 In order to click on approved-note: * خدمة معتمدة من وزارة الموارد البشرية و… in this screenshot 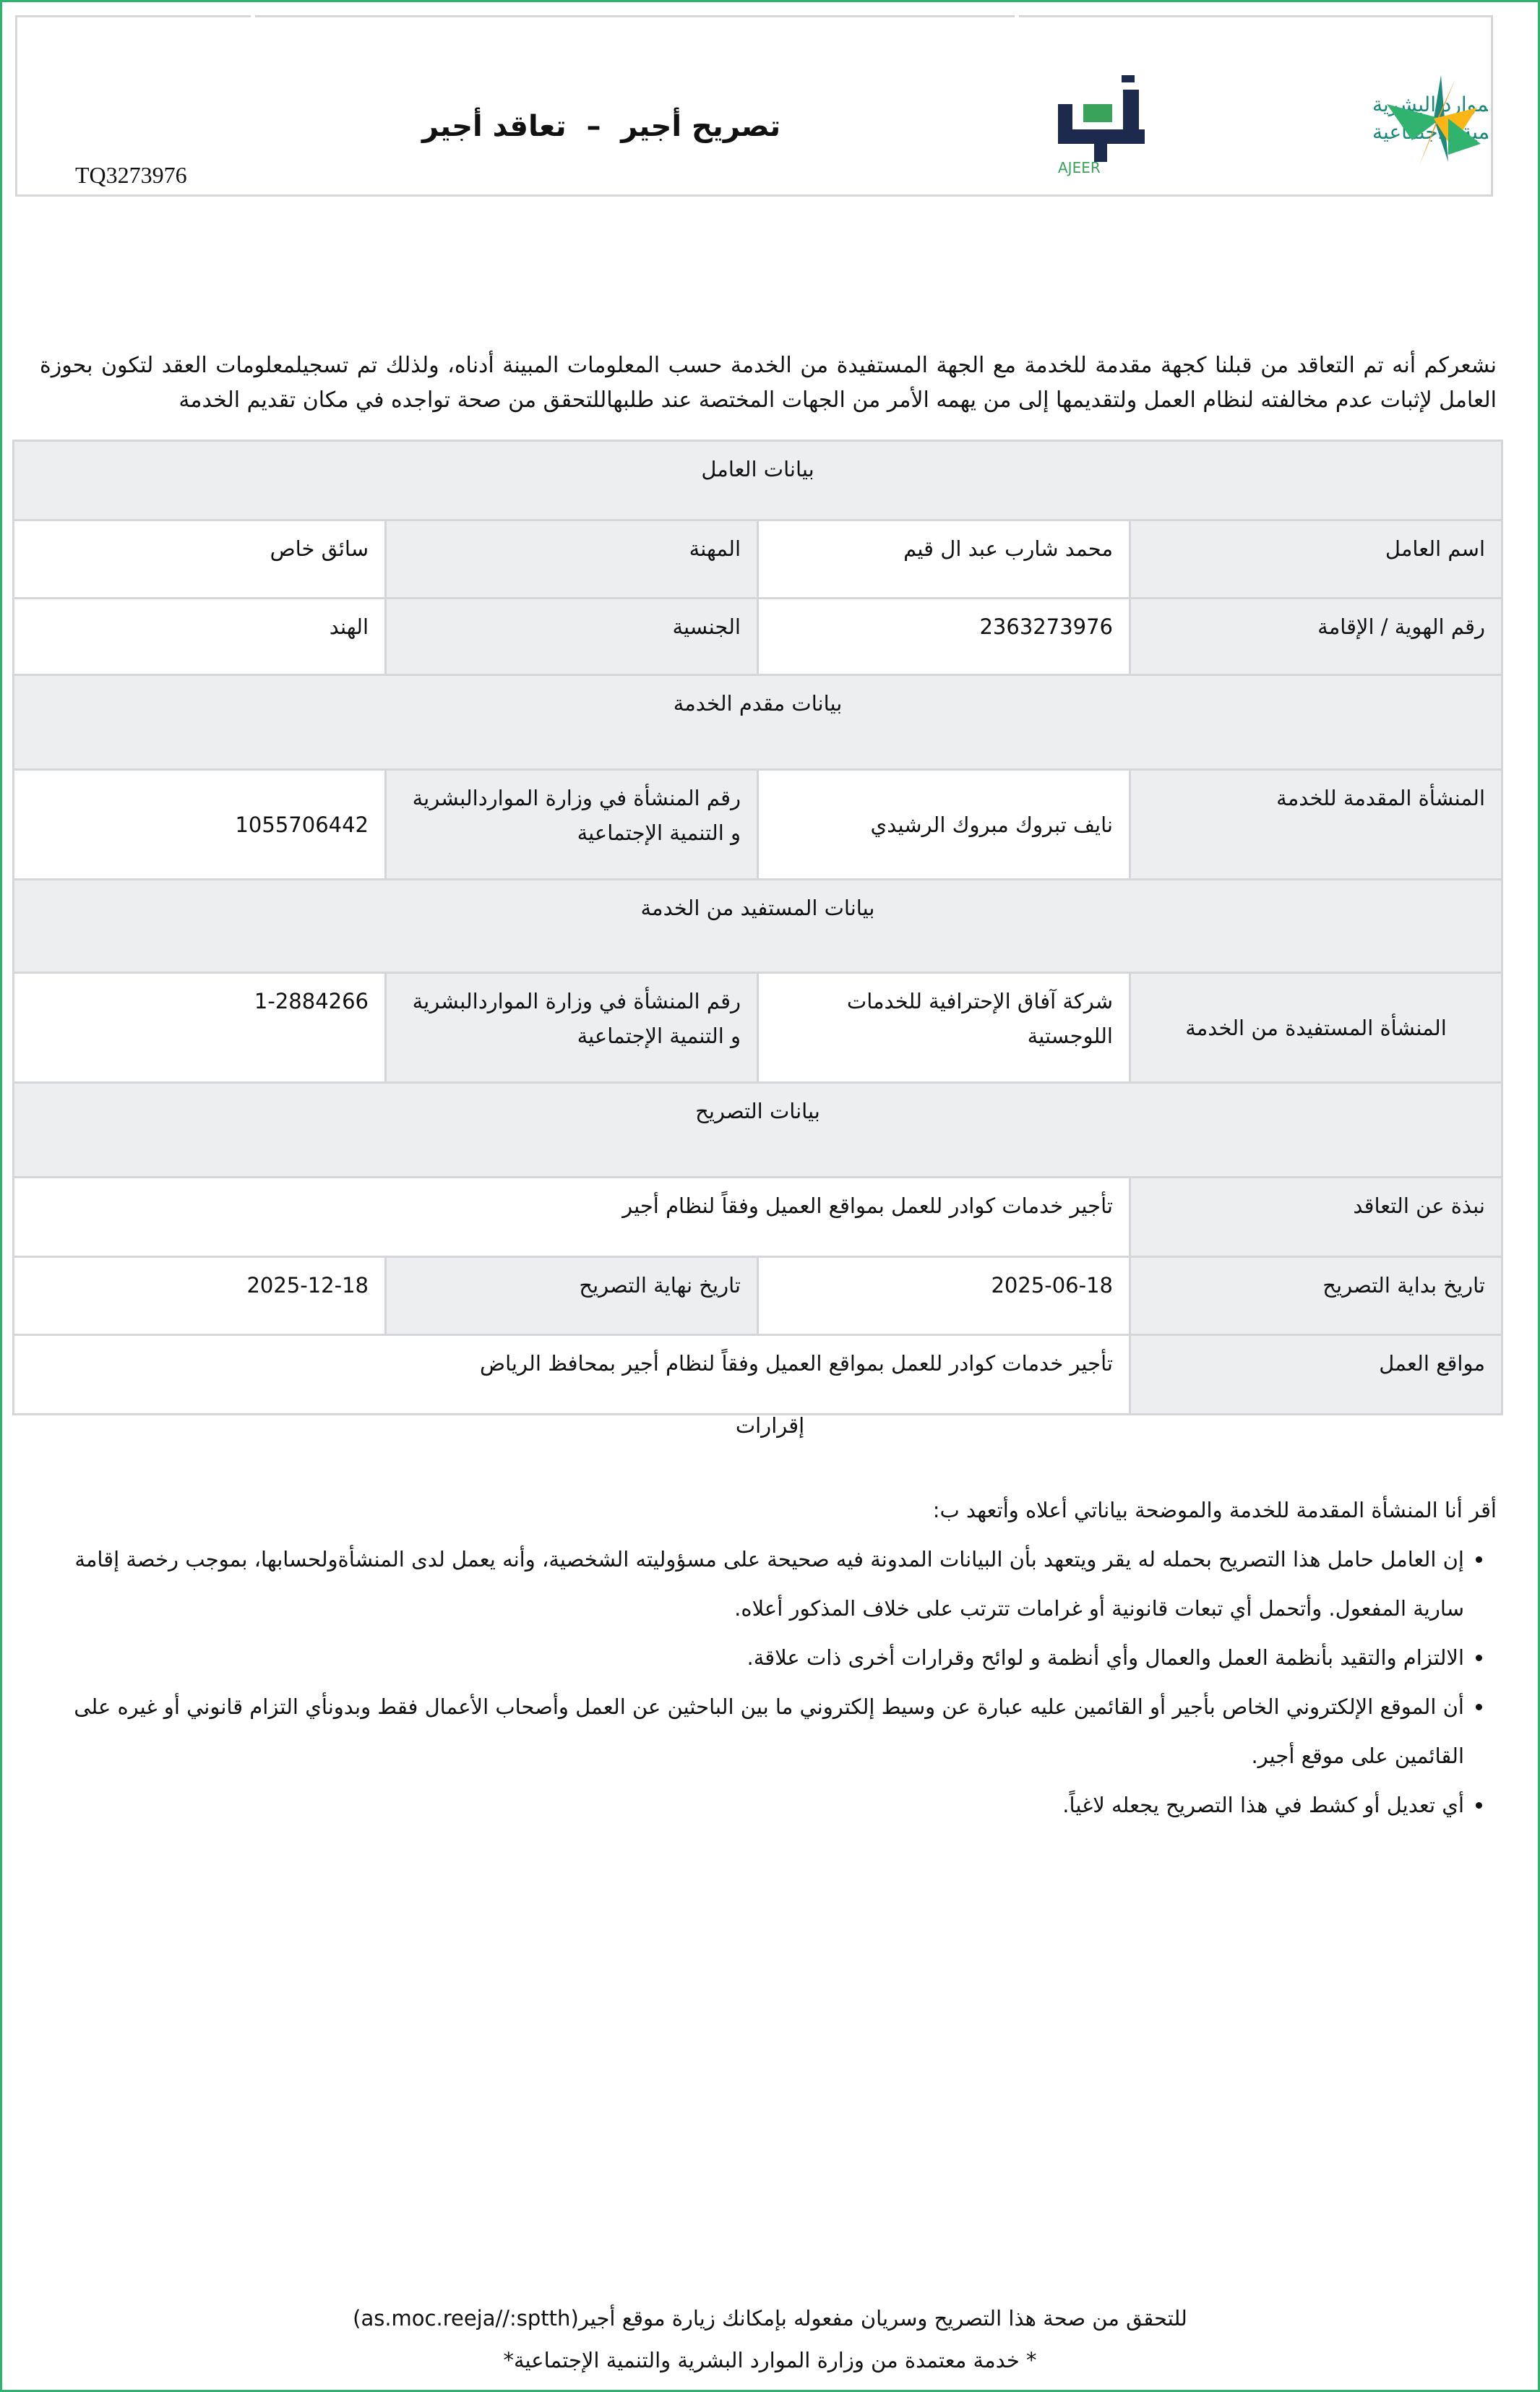, I will do `click(770, 2360)`.